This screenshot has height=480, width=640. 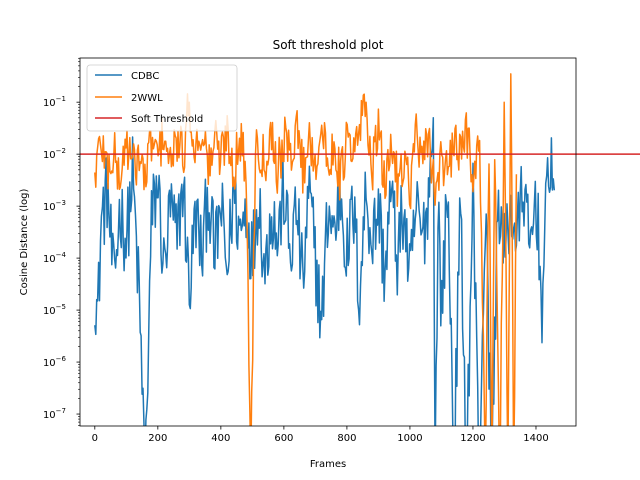 I want to click on legend-label-threshold: Soft Threshold, so click(x=167, y=119).